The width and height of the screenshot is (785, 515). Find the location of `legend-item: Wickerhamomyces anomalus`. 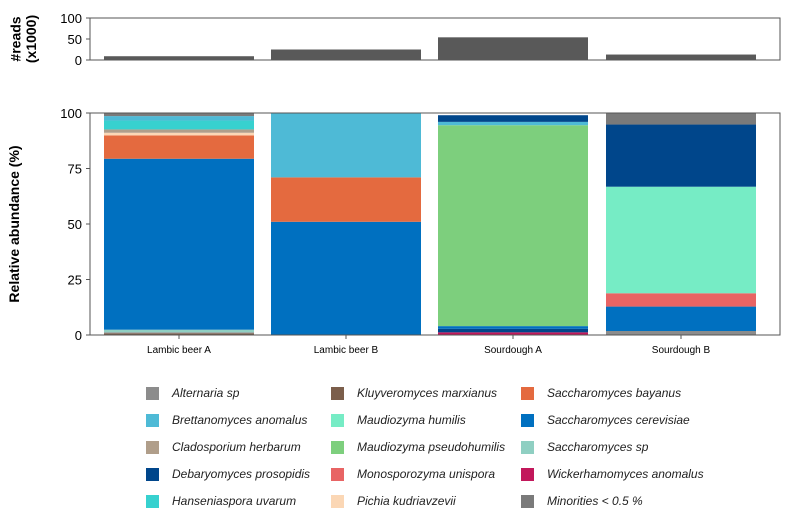

legend-item: Wickerhamomyces anomalus is located at coordinates (612, 474).